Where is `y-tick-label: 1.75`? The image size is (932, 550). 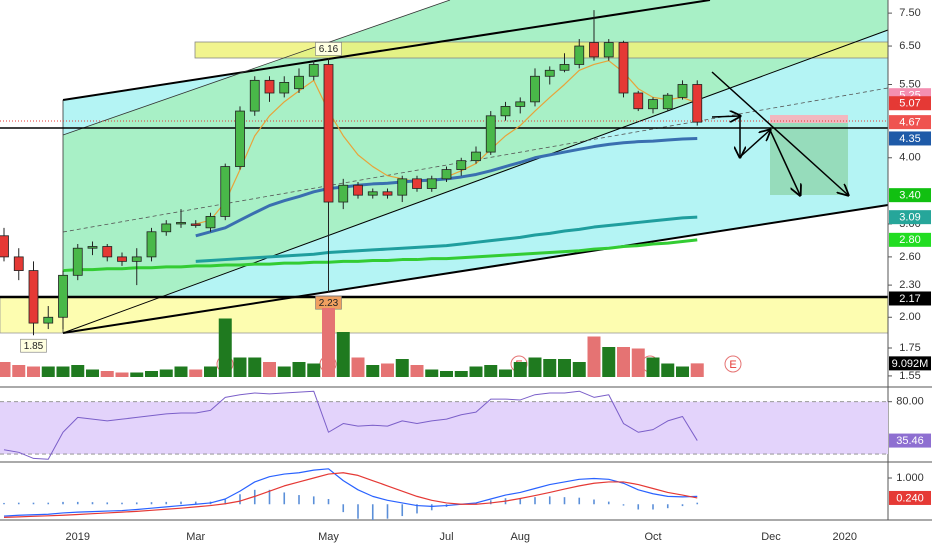 y-tick-label: 1.75 is located at coordinates (909, 348).